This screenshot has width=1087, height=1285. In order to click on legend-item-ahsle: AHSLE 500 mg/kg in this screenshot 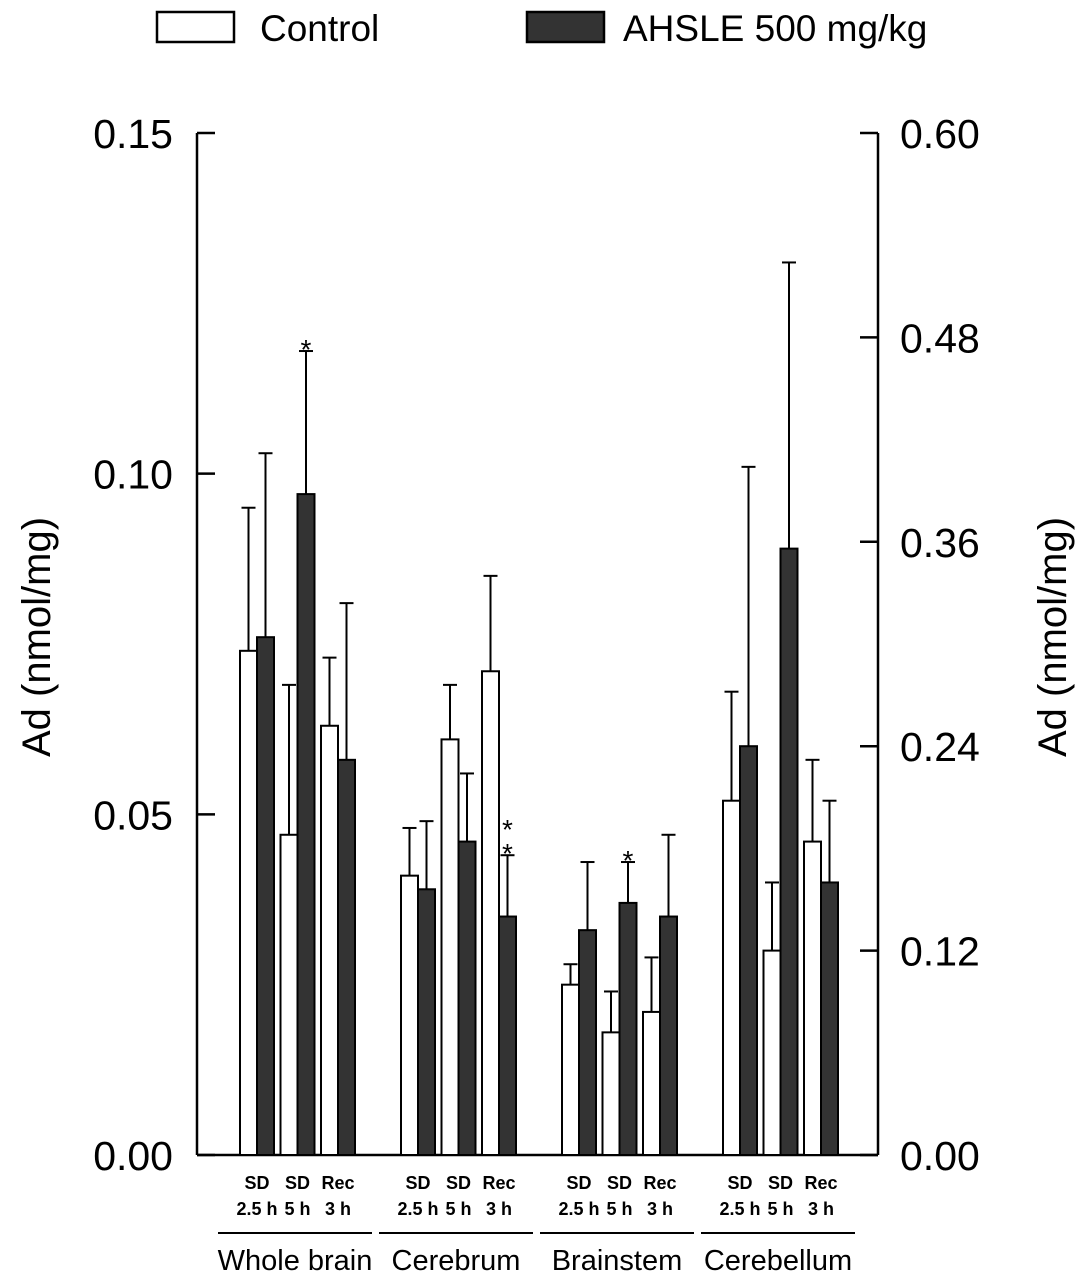, I will do `click(726, 28)`.